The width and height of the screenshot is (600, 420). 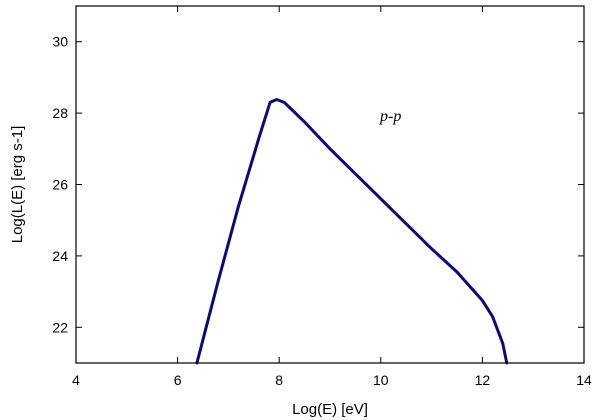 I want to click on x-axis-title: Log(E) [eV], so click(x=330, y=409).